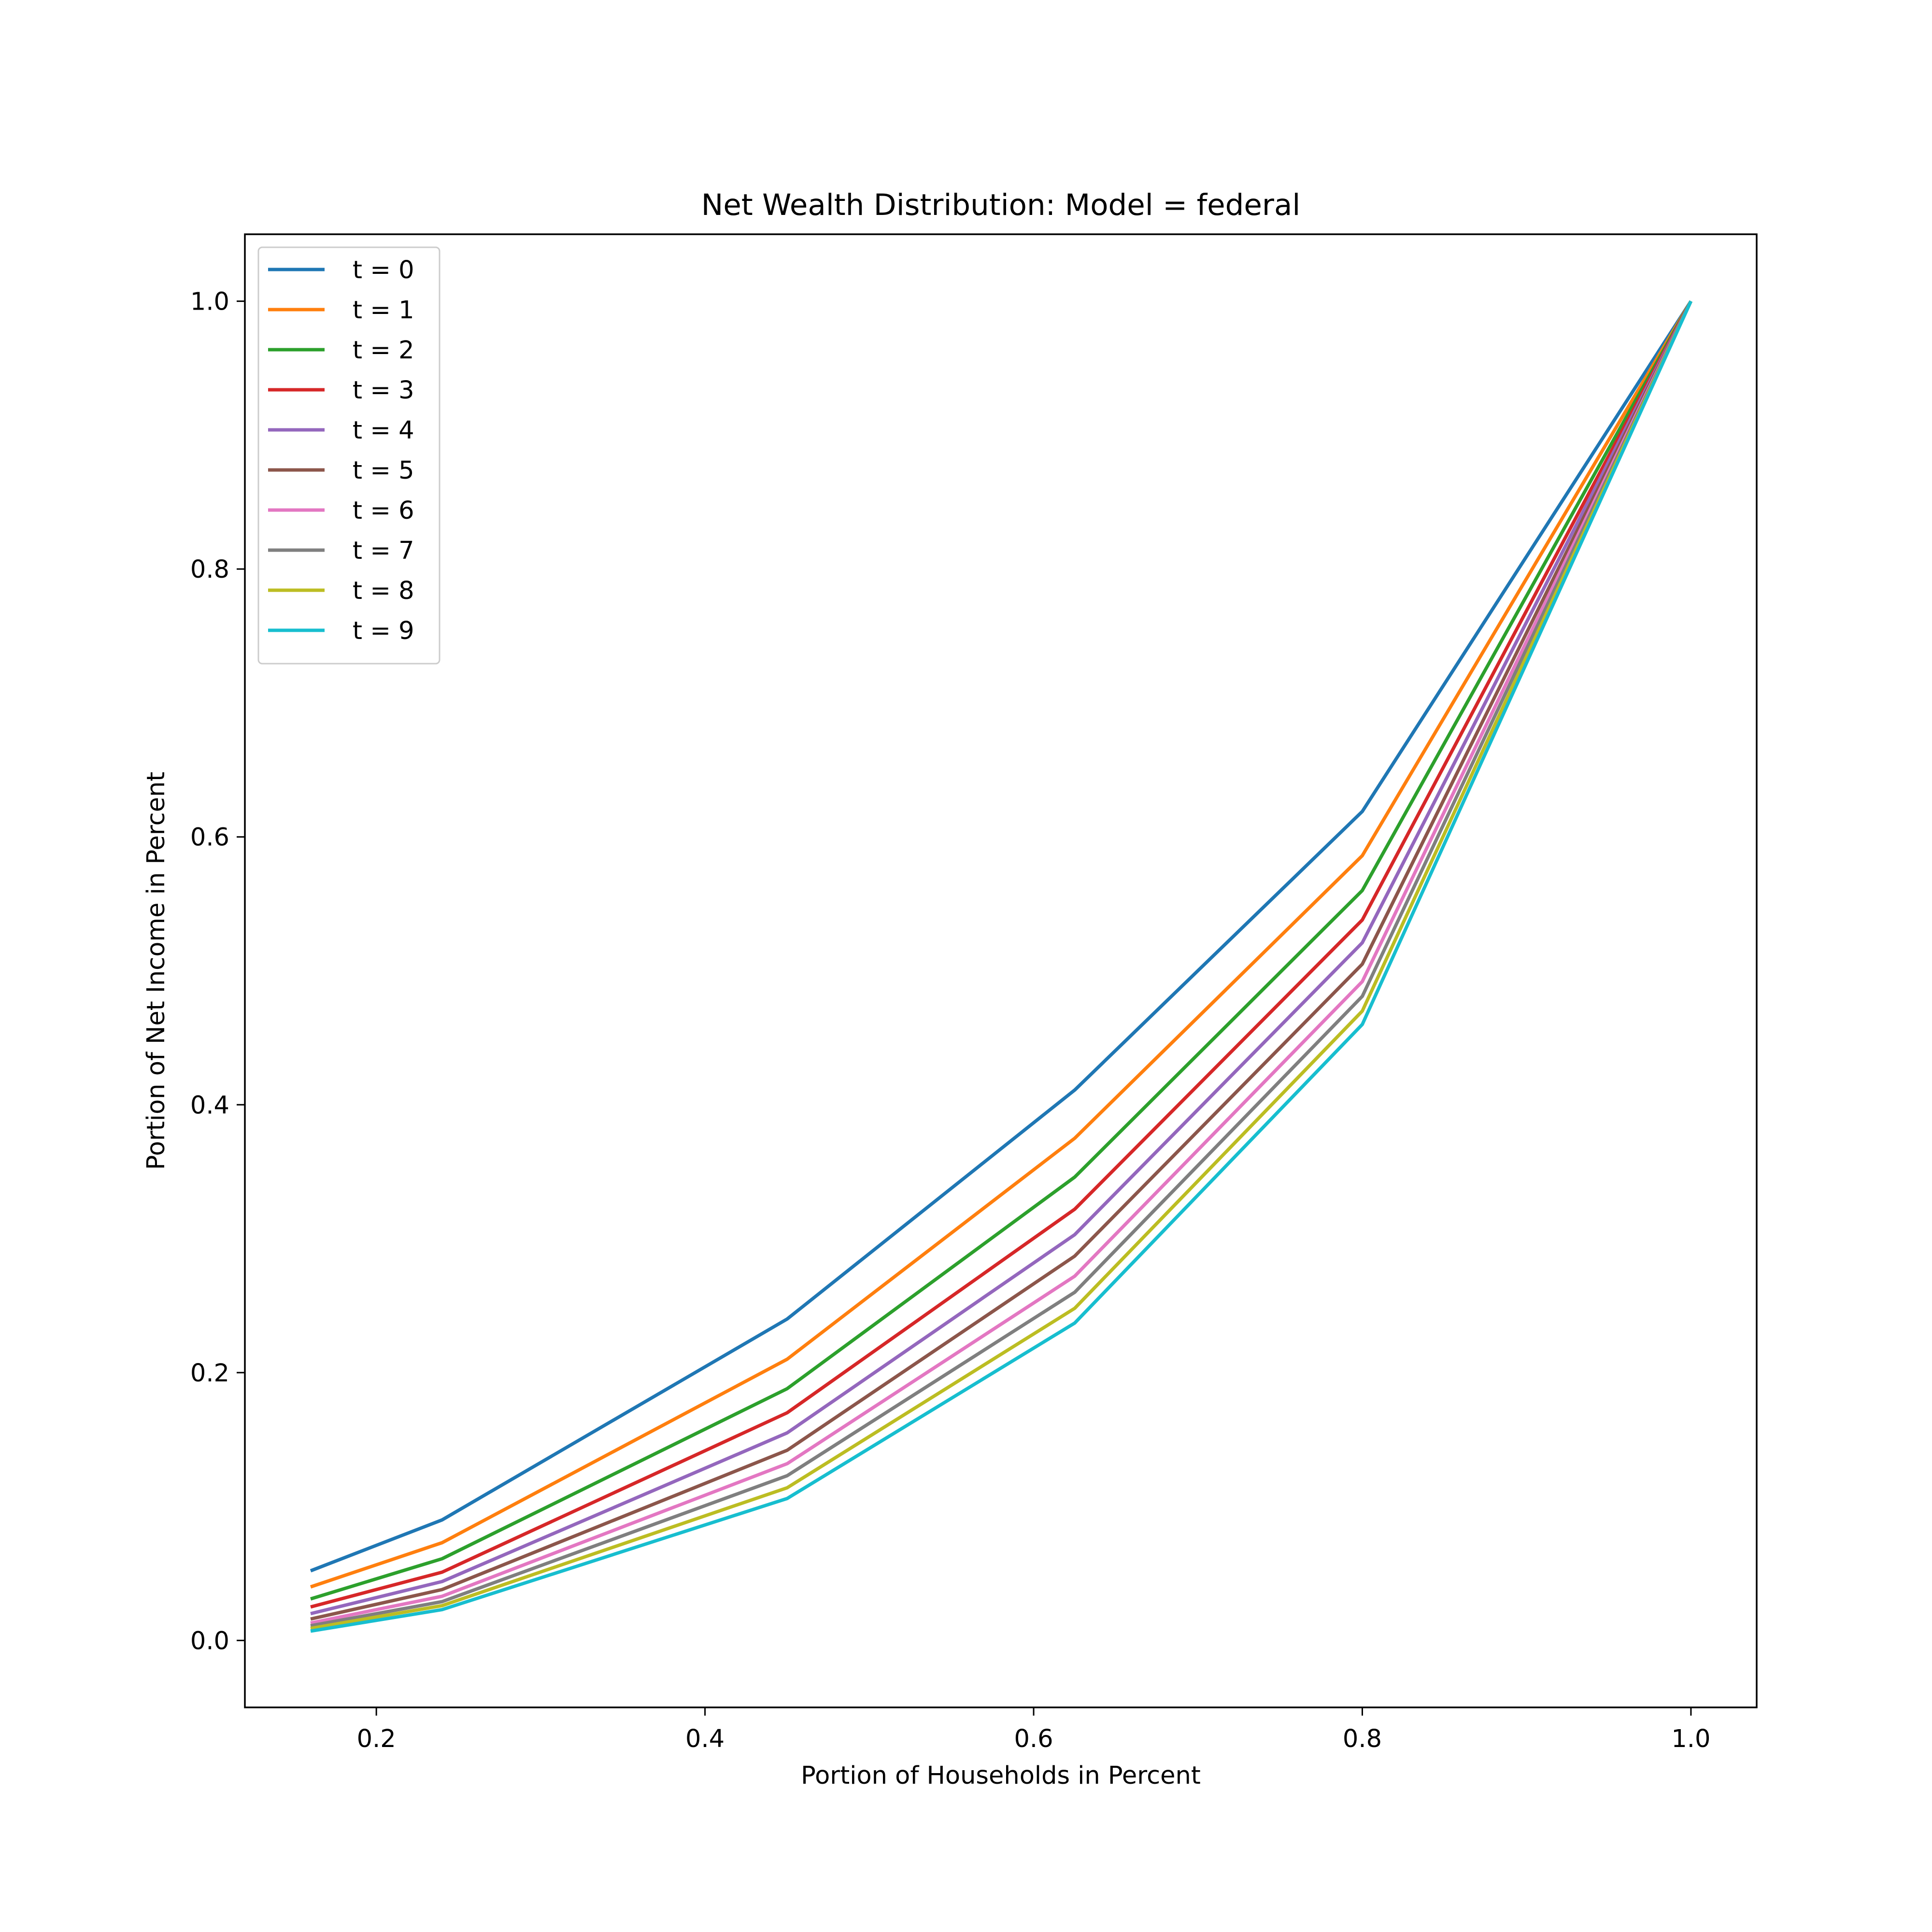  Describe the element at coordinates (209, 569) in the screenshot. I see `y-tick-label: 0.8` at that location.